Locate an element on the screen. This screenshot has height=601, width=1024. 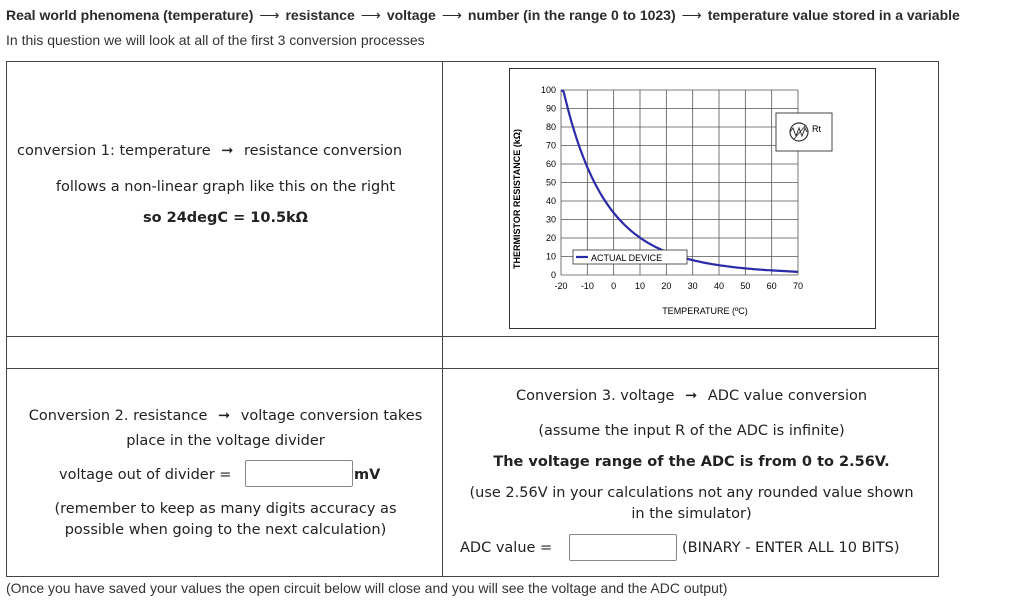
resistor-zigzag-icon is located at coordinates (798, 132).